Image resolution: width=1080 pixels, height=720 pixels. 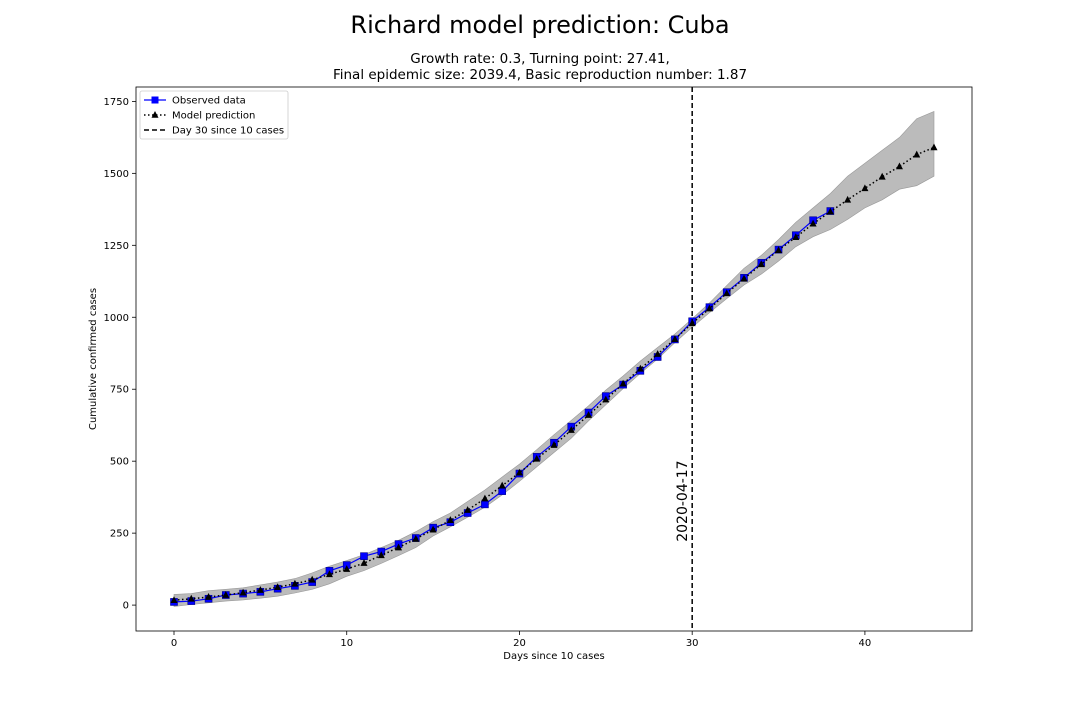 What do you see at coordinates (540, 25) in the screenshot?
I see `chart-title: Richard model prediction: Cuba` at bounding box center [540, 25].